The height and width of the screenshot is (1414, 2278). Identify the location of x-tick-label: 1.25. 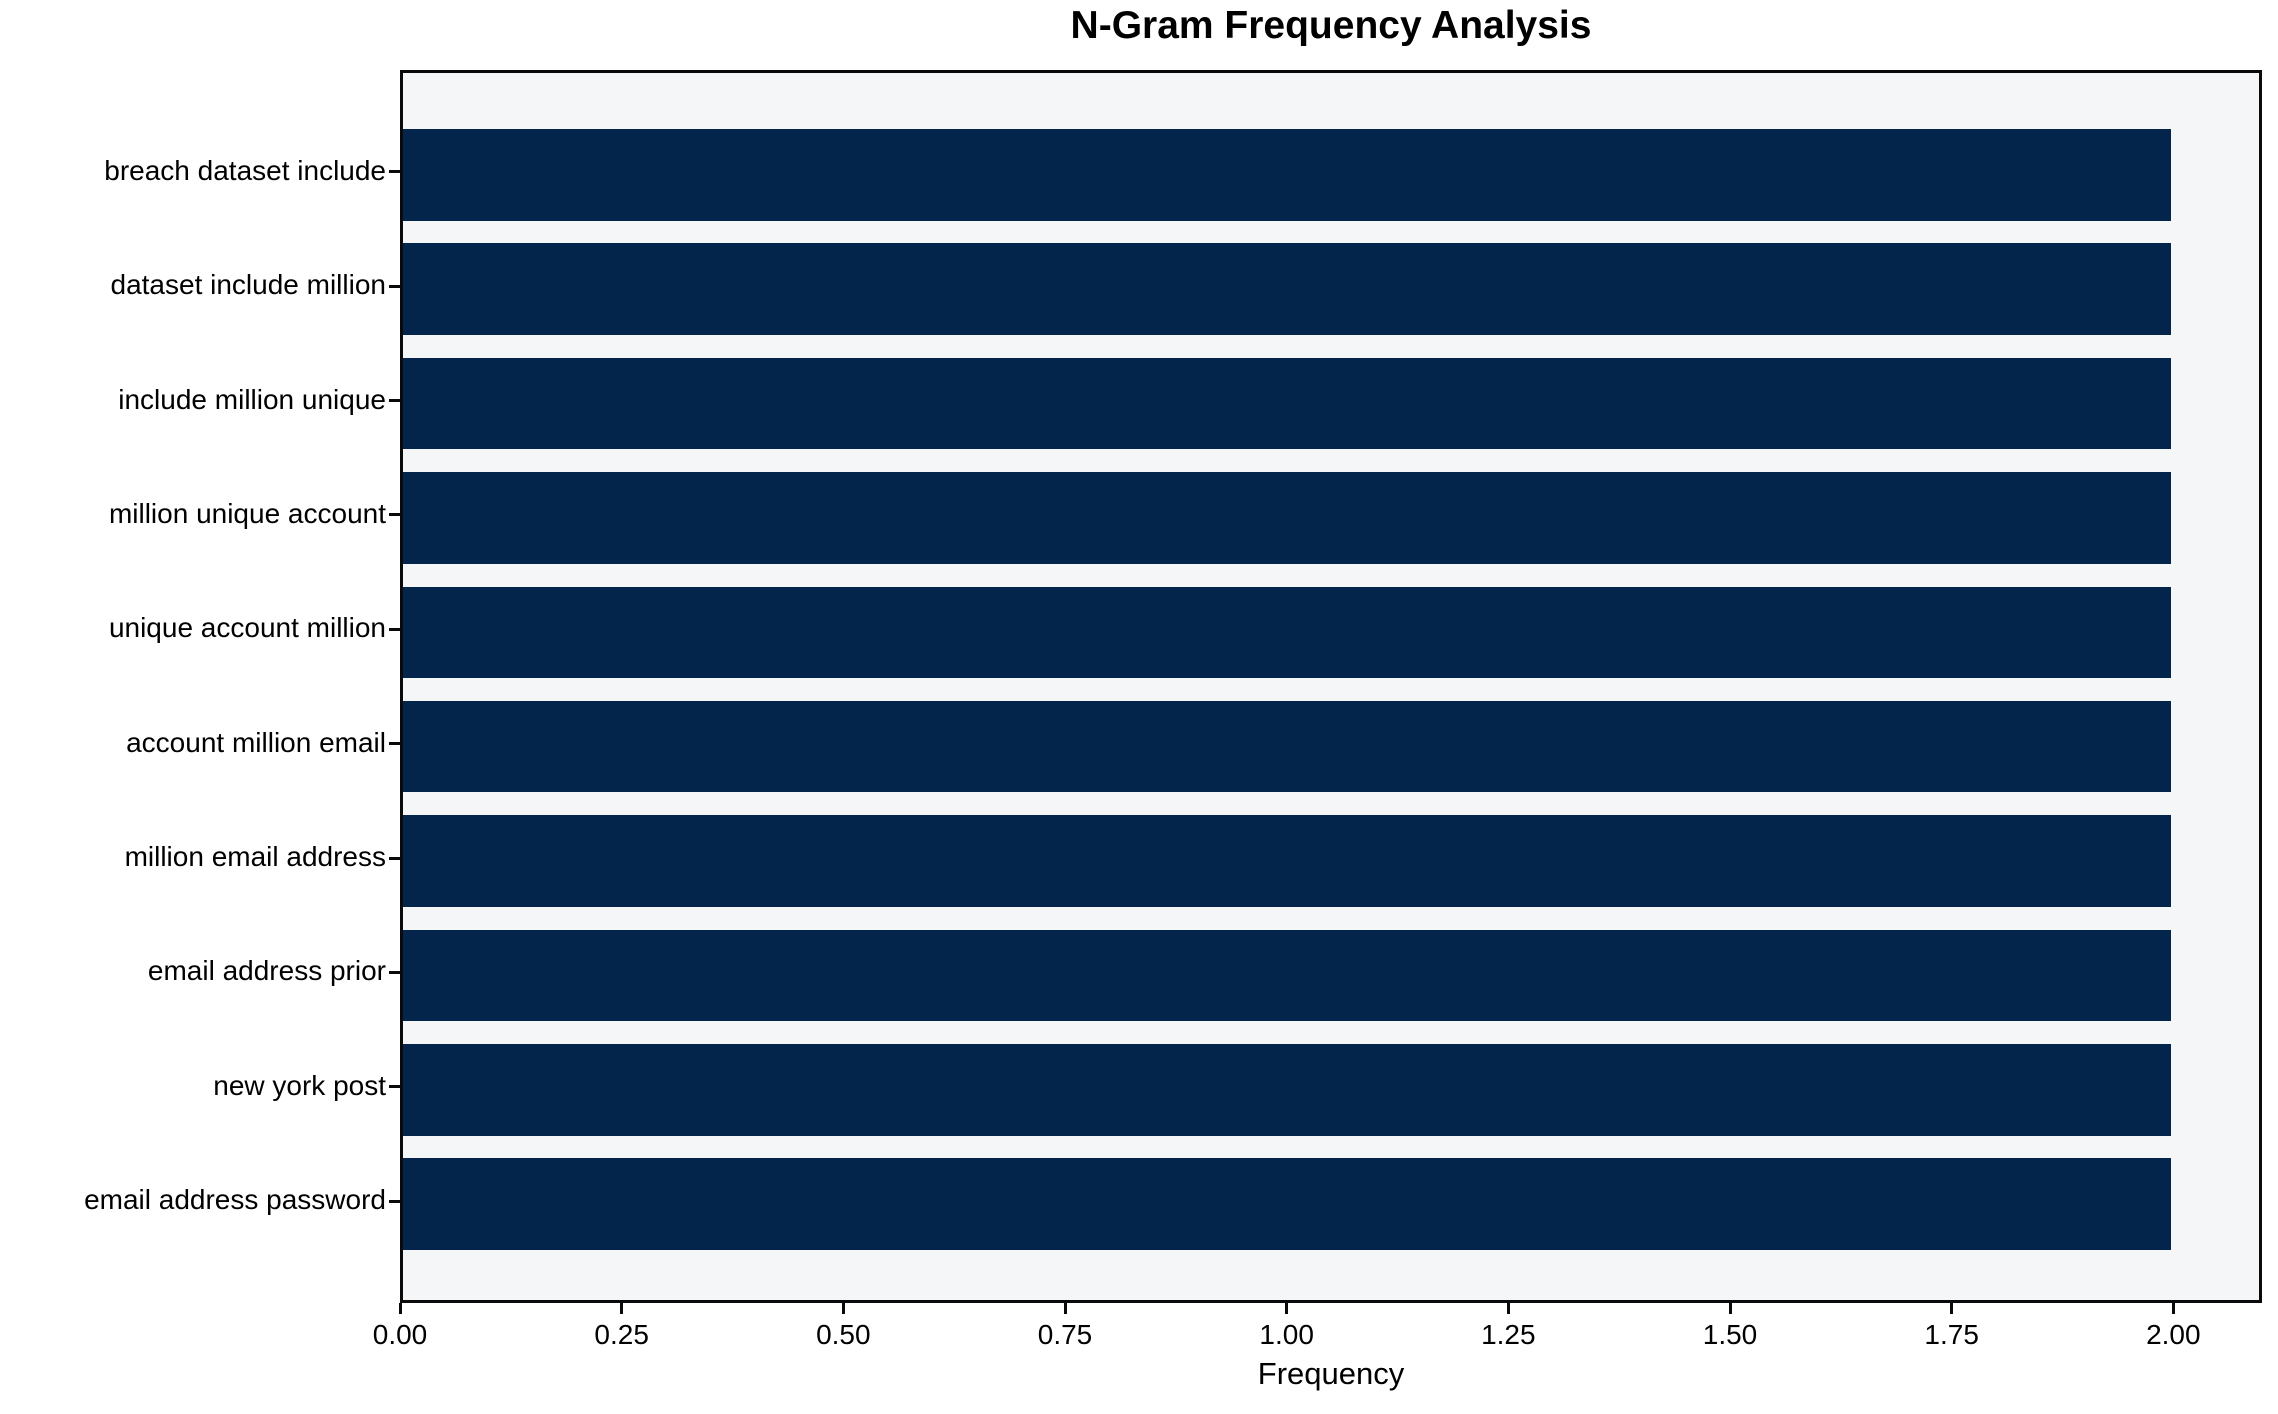
(1508, 1334).